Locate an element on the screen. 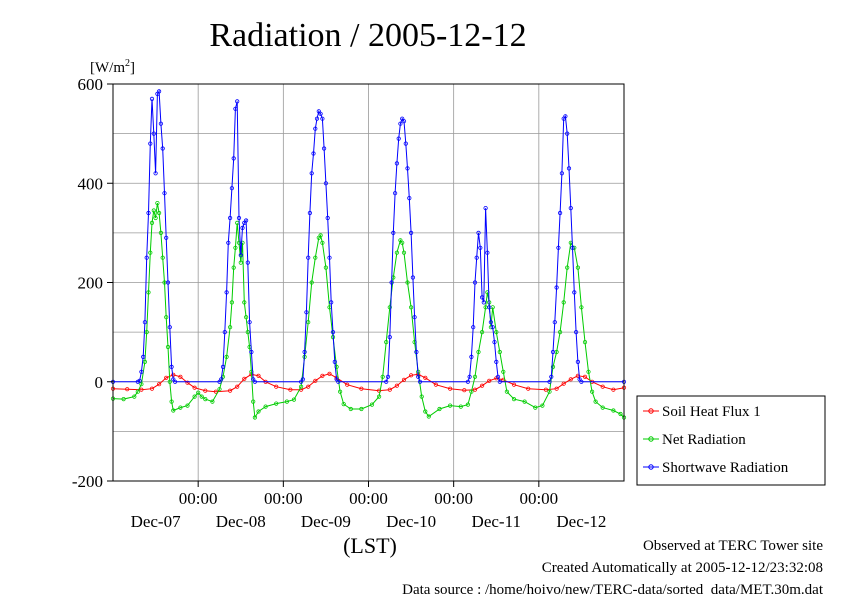  legend-box is located at coordinates (731, 440).